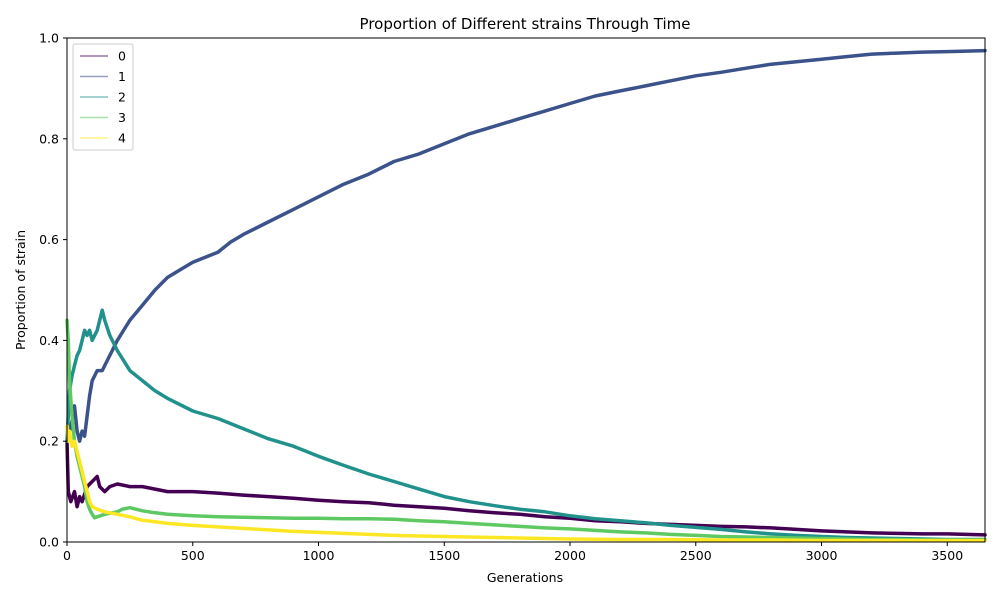 The width and height of the screenshot is (1000, 600). I want to click on legend: 0 1 2 3 4, so click(103, 97).